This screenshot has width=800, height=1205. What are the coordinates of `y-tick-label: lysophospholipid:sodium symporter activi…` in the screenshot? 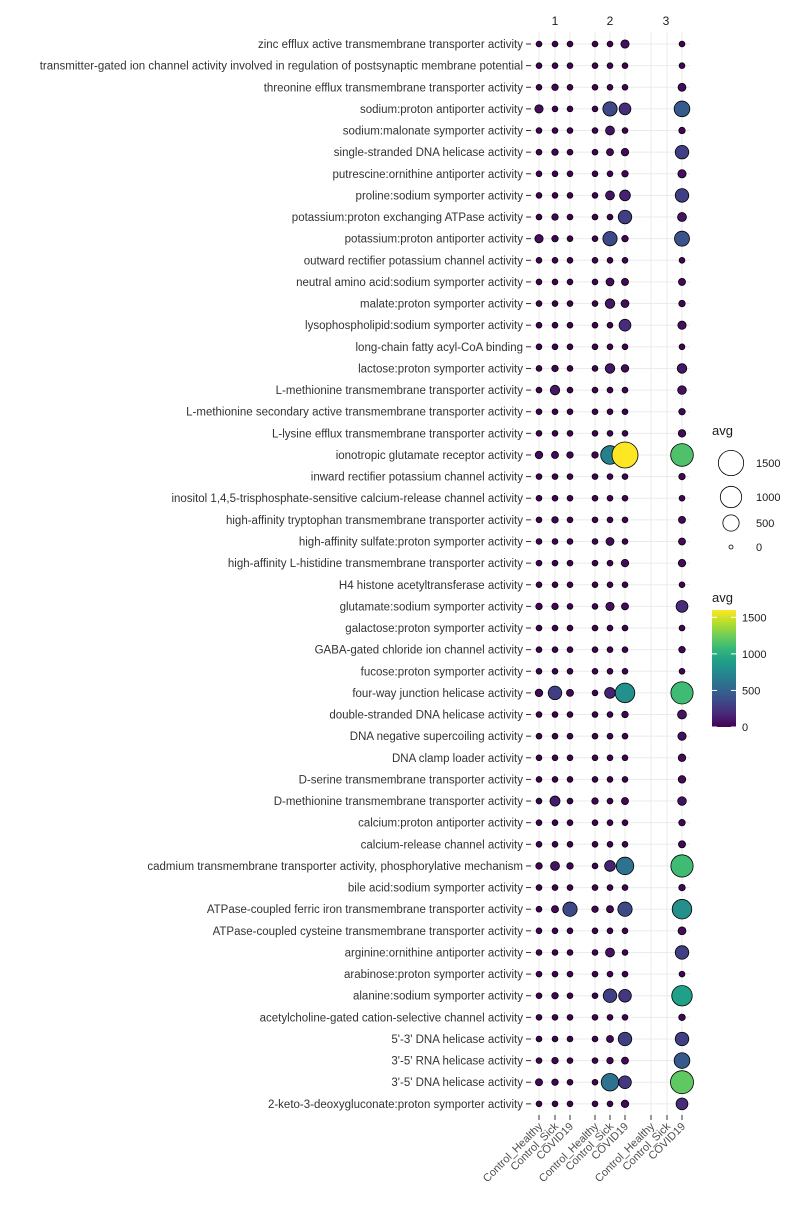 It's located at (414, 326).